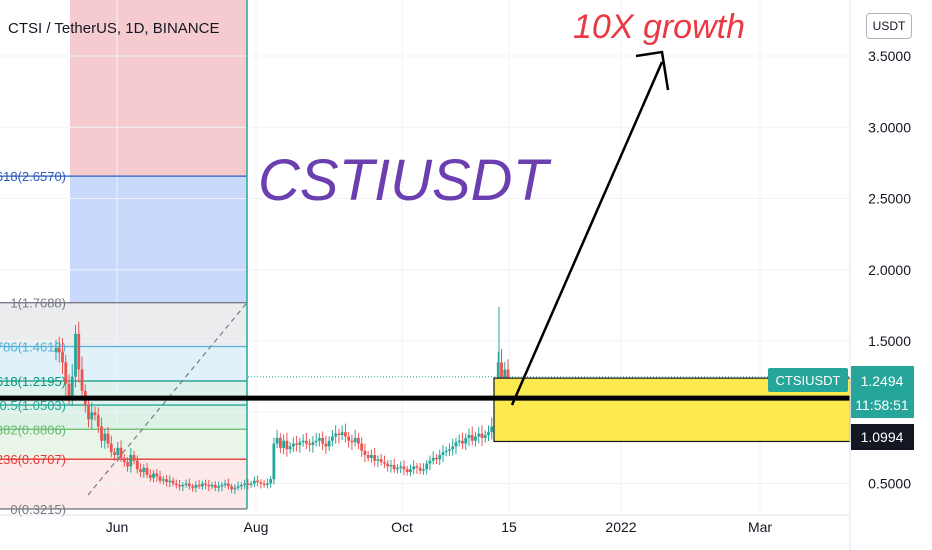  Describe the element at coordinates (509, 527) in the screenshot. I see `x-tick-label: 15` at that location.